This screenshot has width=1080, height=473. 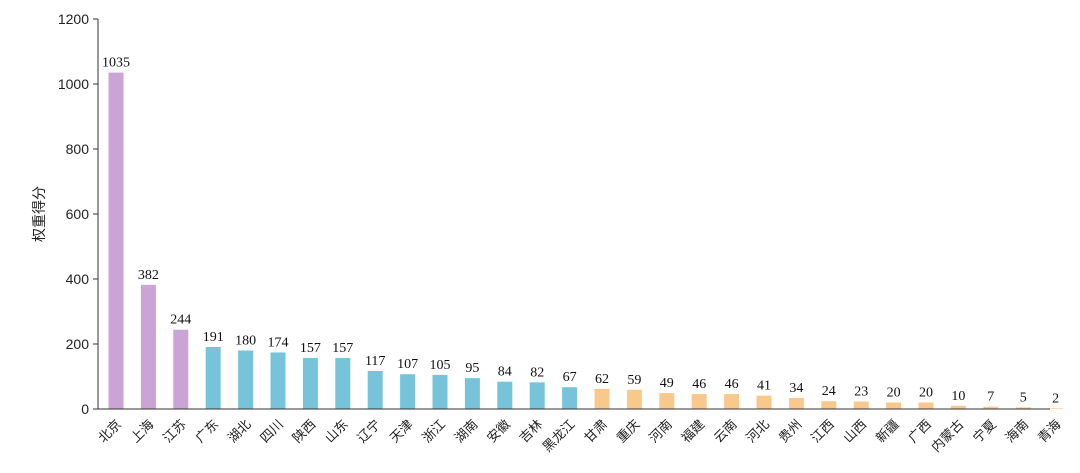 What do you see at coordinates (148, 275) in the screenshot?
I see `data-label: 382` at bounding box center [148, 275].